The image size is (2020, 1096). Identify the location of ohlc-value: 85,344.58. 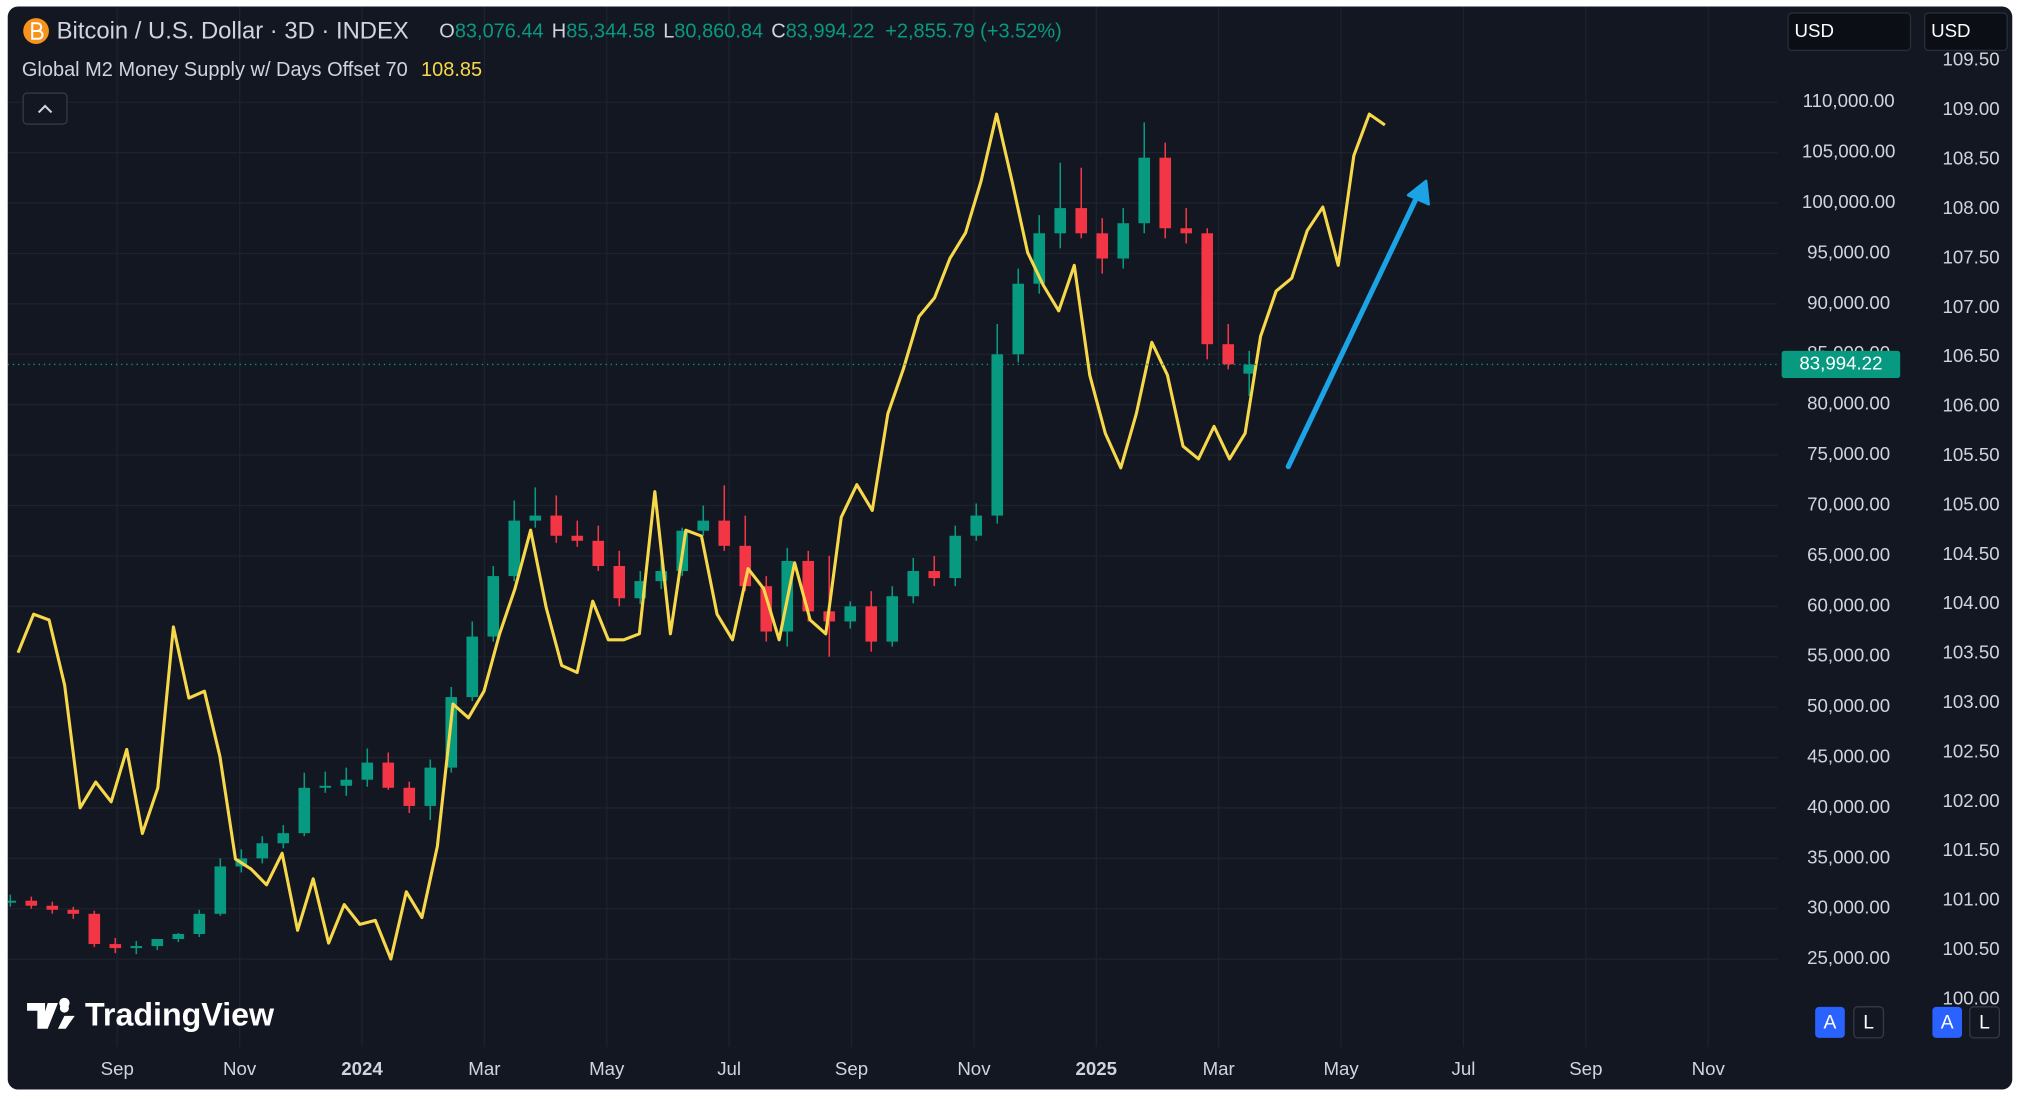
(610, 32).